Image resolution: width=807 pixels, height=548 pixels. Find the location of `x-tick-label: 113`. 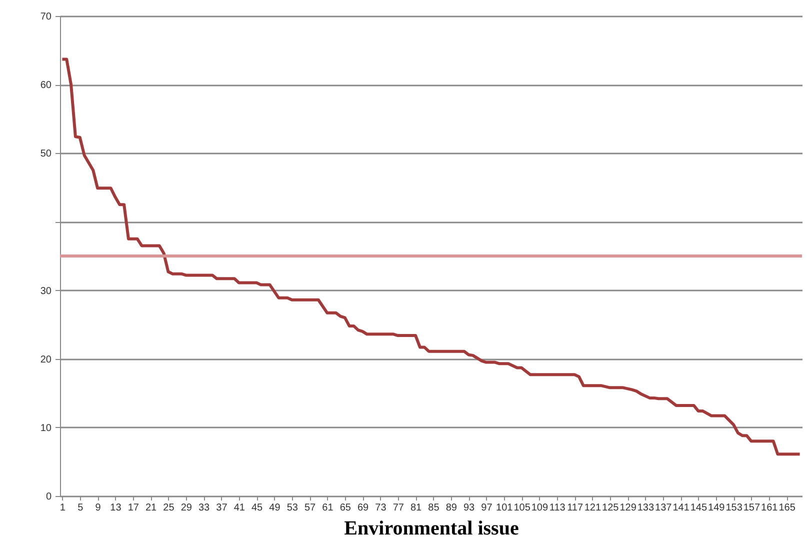

x-tick-label: 113 is located at coordinates (557, 508).